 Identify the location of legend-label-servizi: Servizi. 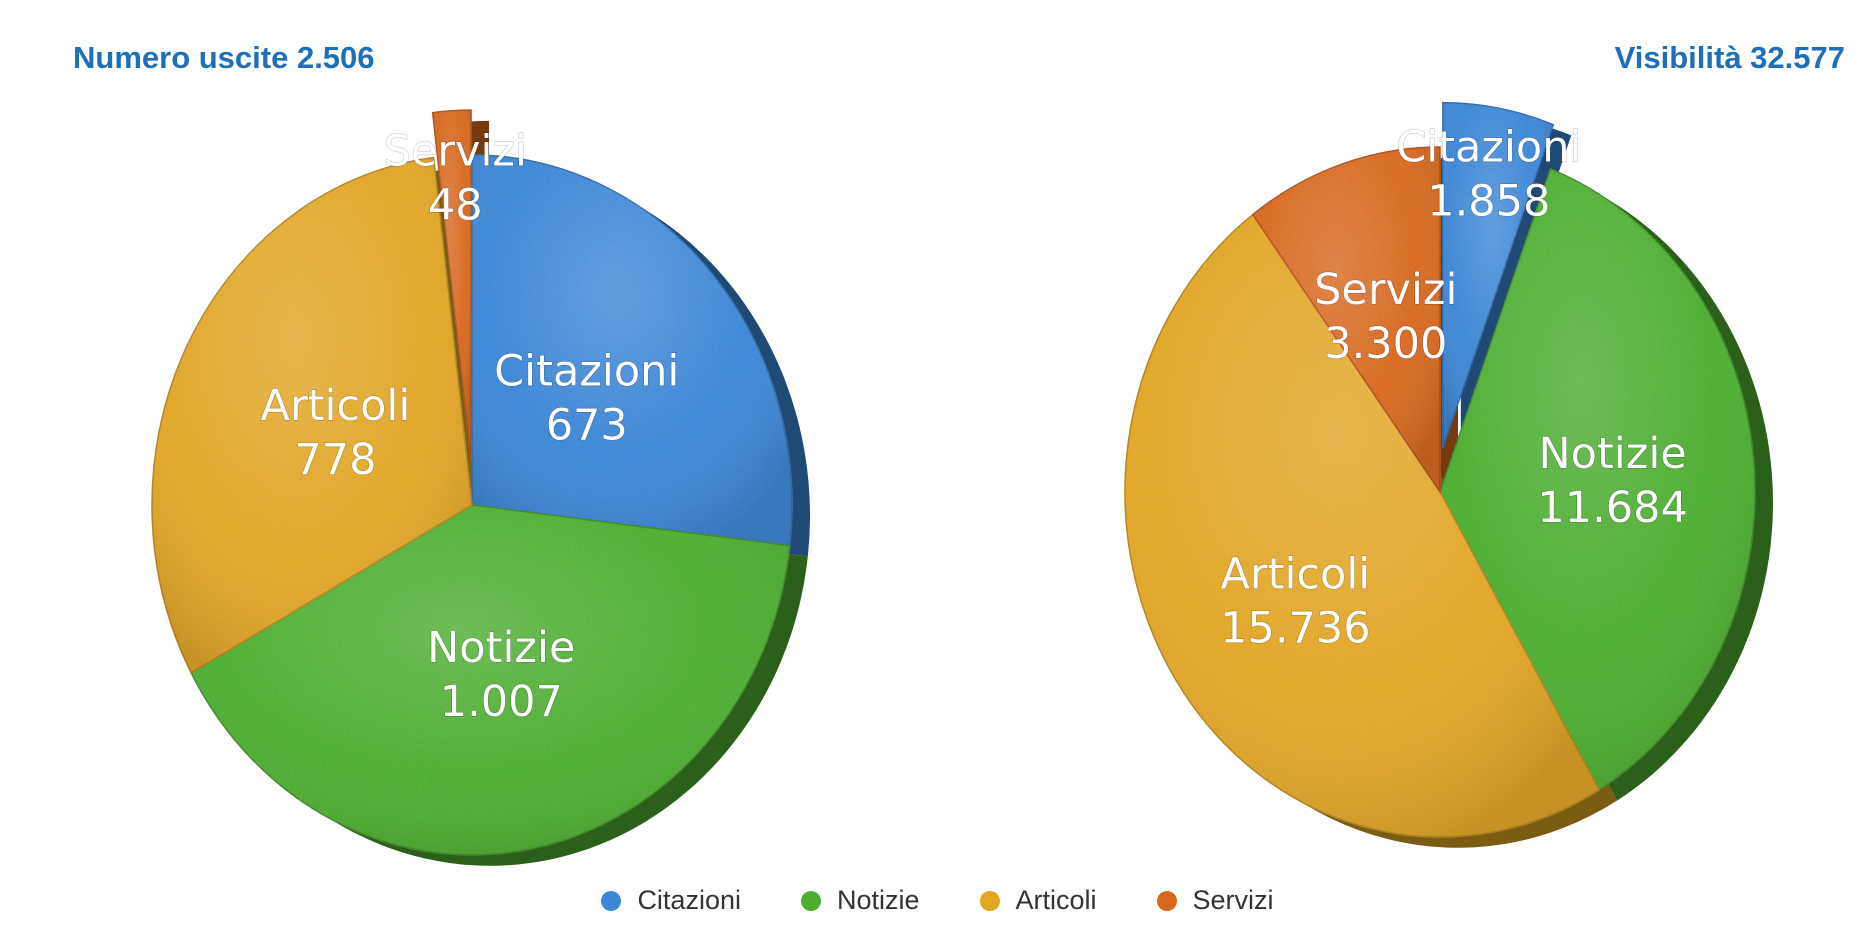
(1233, 900).